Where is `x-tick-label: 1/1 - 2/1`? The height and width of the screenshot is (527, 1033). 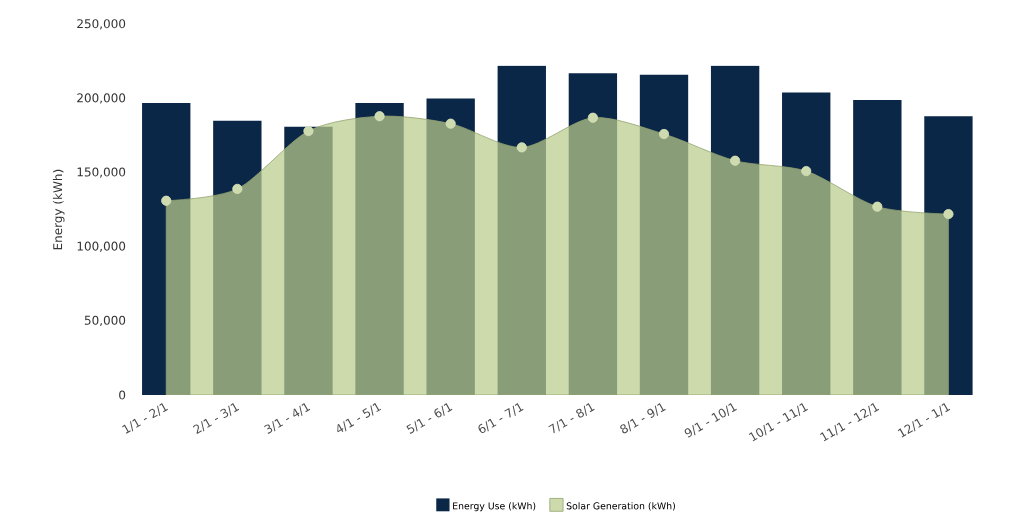
x-tick-label: 1/1 - 2/1 is located at coordinates (145, 418).